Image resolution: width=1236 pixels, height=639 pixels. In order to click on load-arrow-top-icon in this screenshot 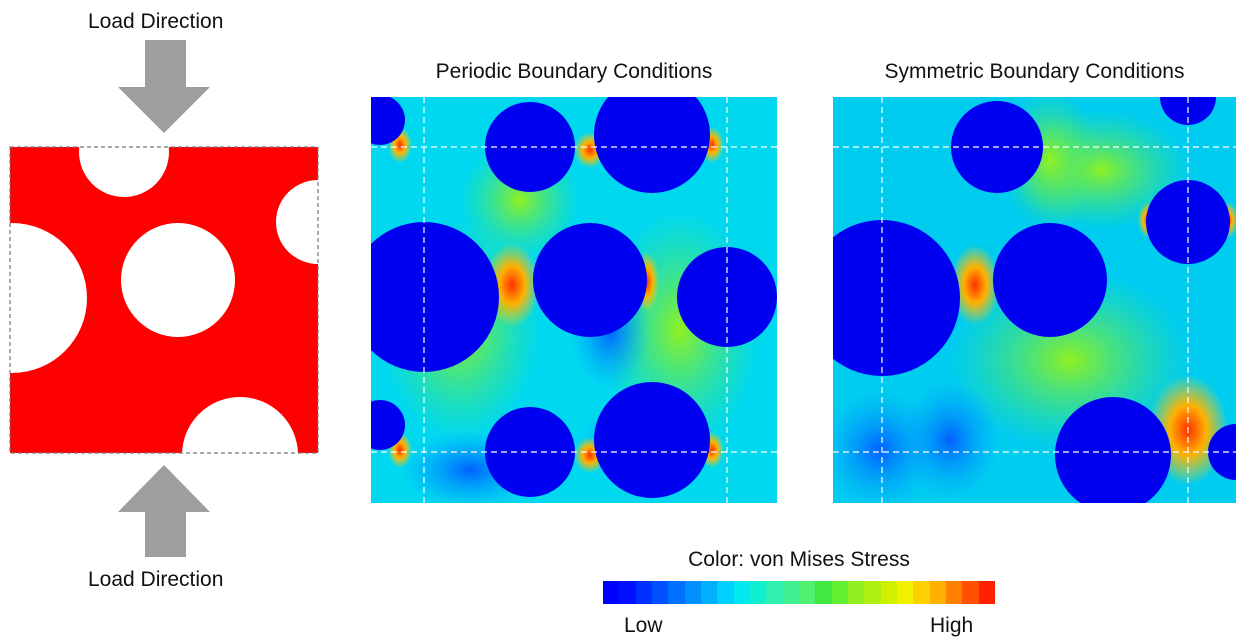, I will do `click(164, 86)`.